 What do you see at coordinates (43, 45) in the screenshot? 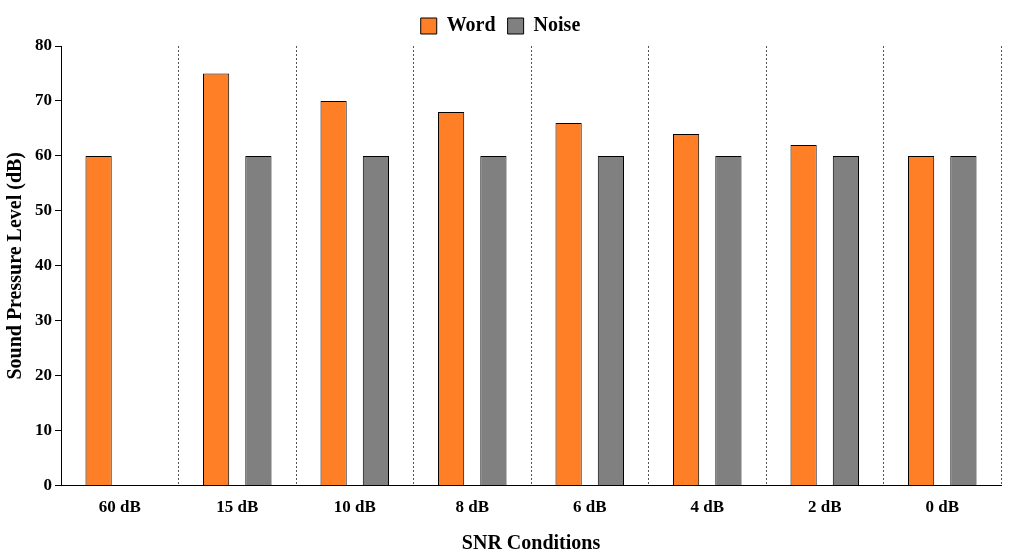
I see `y-tick-label: 80` at bounding box center [43, 45].